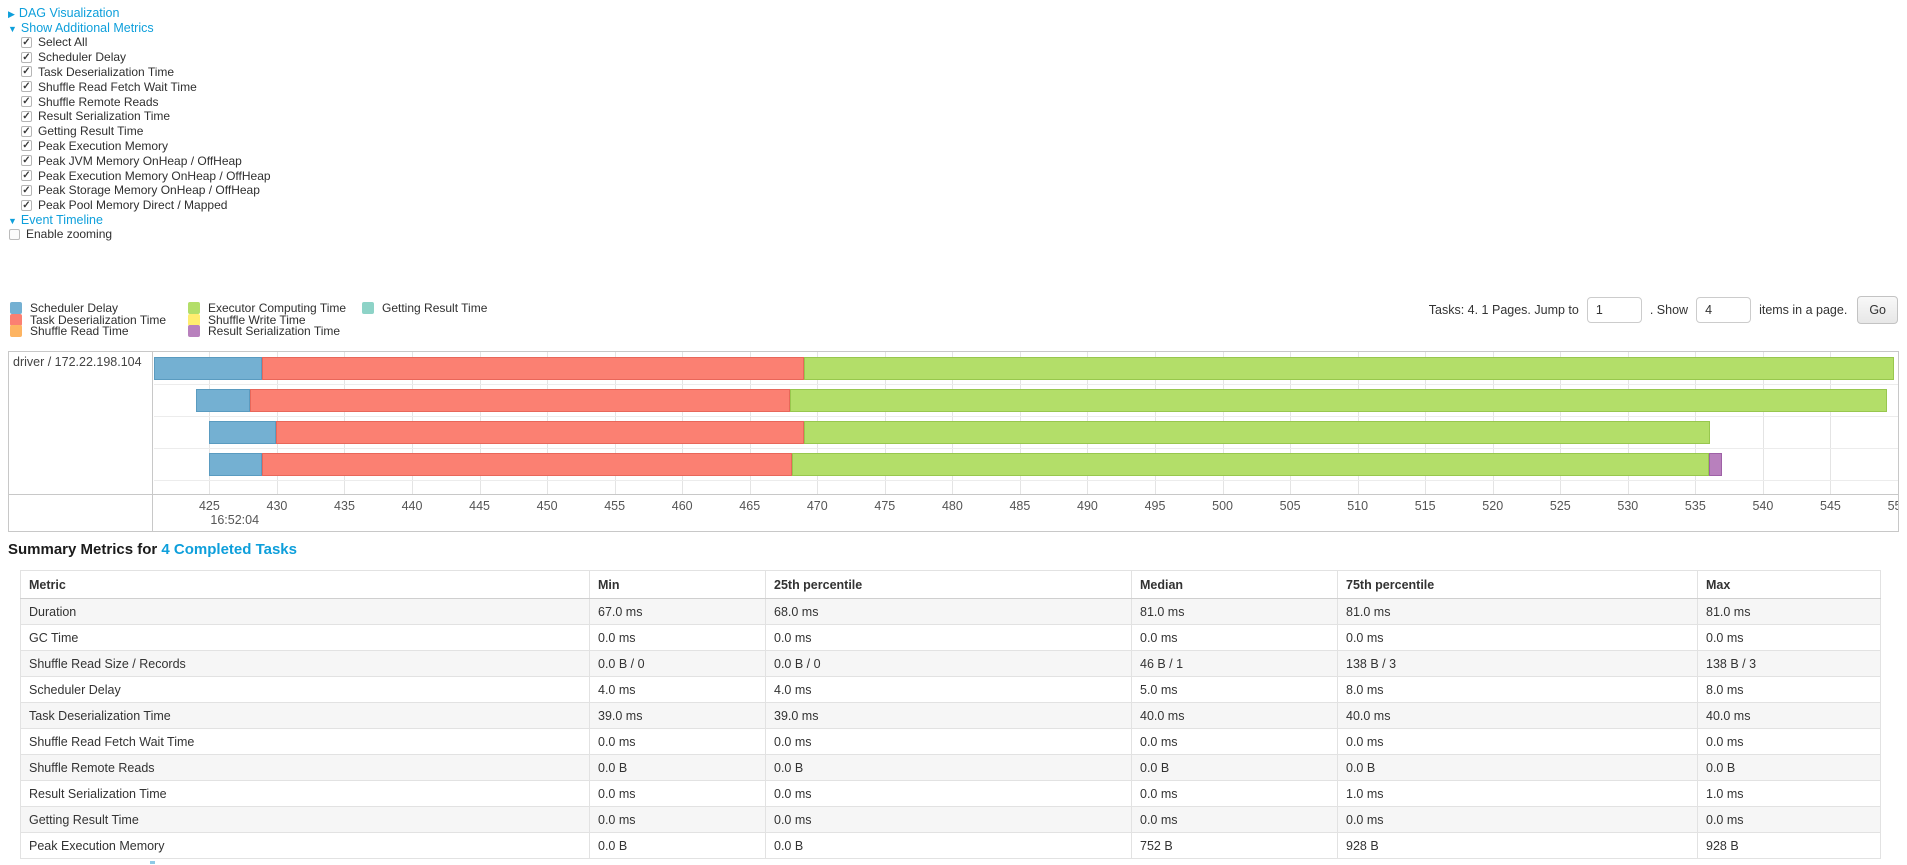 This screenshot has height=865, width=1907. I want to click on table-header-cell: 25th percentile, so click(948, 584).